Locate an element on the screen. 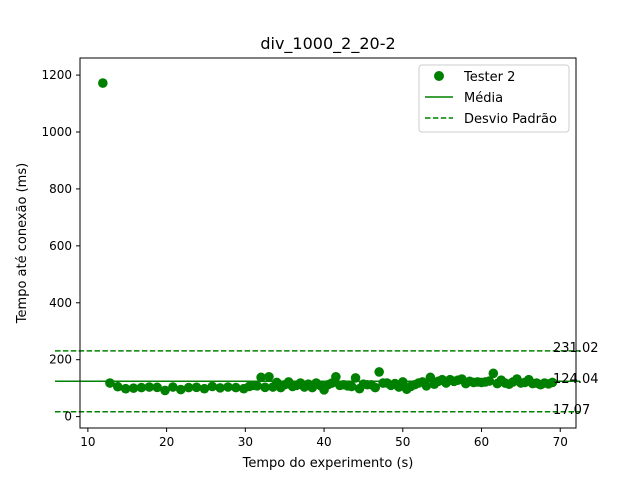 Image resolution: width=640 pixels, height=480 pixels. upper-std-label: 231.02 is located at coordinates (576, 348).